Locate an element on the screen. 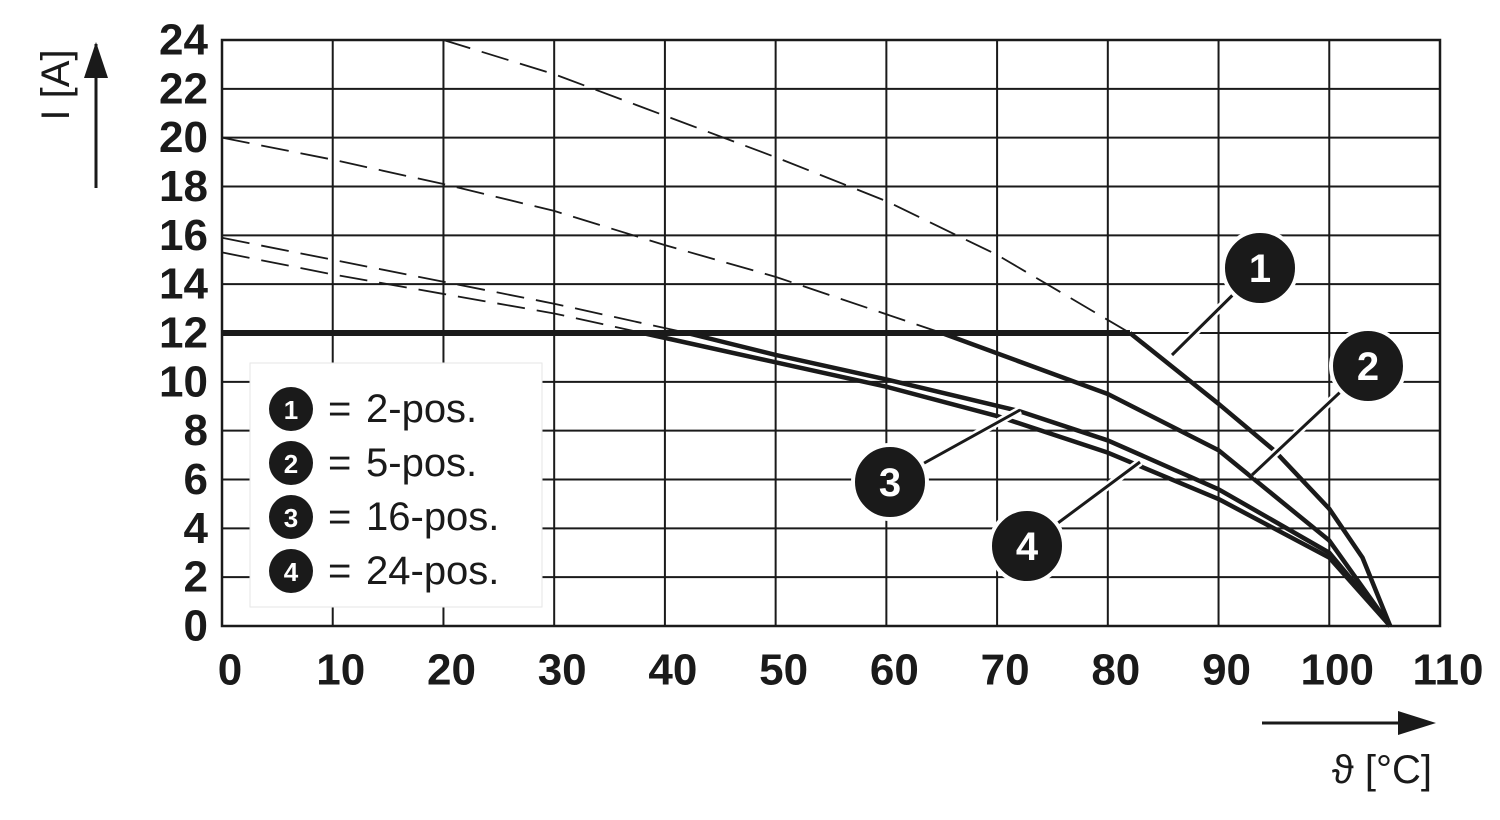 The image size is (1500, 820). y-tick-label: 18 is located at coordinates (183, 186).